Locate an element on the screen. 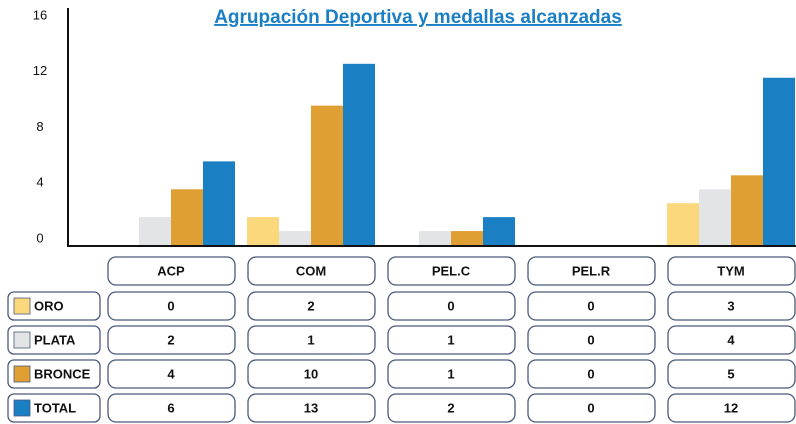  table-value: 3 is located at coordinates (730, 305).